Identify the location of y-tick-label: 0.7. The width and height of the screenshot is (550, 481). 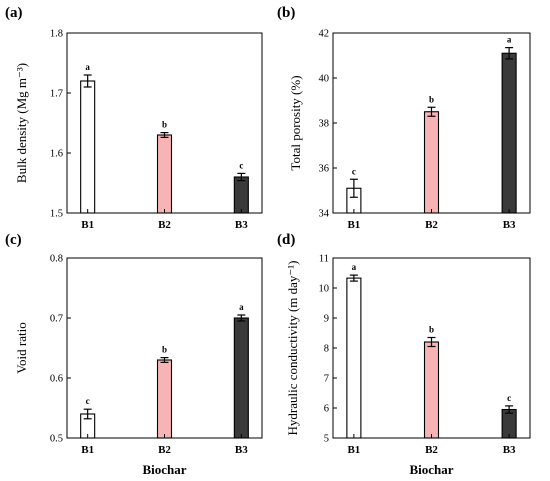
(56, 319).